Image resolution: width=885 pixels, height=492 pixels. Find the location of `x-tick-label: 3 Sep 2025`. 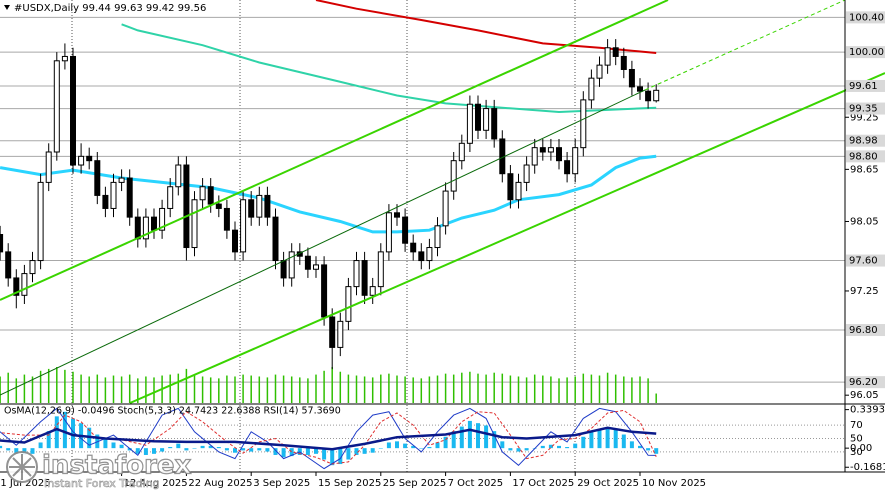

x-tick-label: 3 Sep 2025 is located at coordinates (281, 483).